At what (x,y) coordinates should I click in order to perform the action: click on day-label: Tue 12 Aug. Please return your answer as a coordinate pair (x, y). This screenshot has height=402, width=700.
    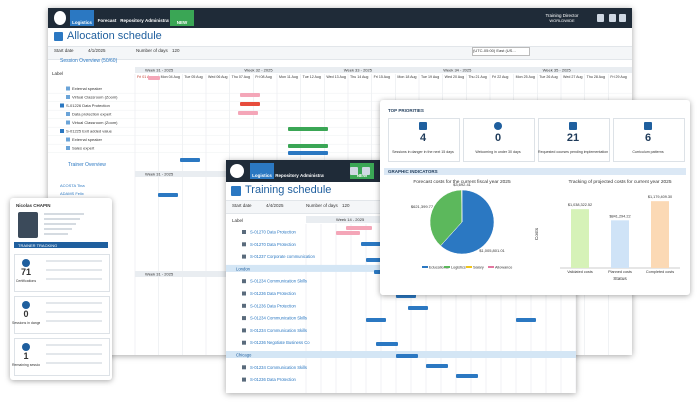
    Looking at the image, I should click on (312, 77).